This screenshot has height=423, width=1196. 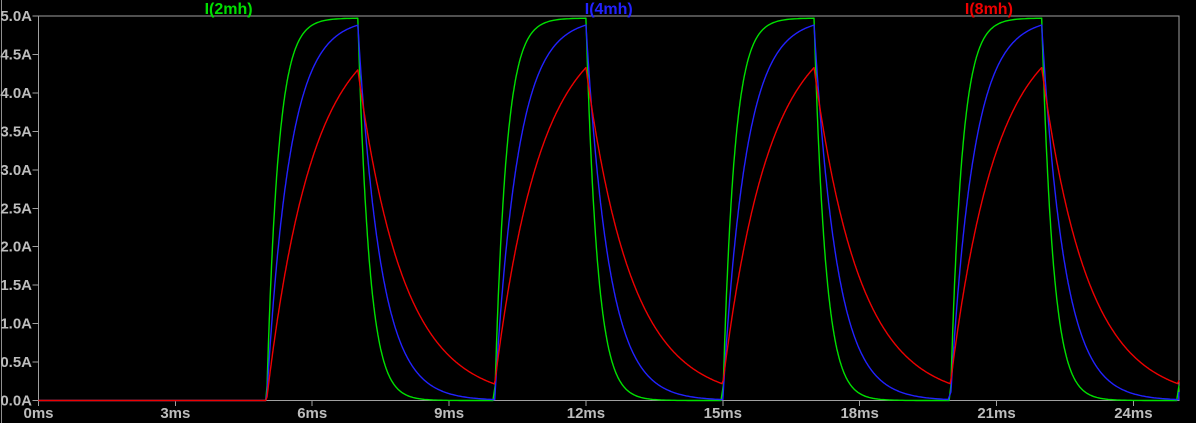 I want to click on x-axis-tick-label: 24ms, so click(x=1133, y=413).